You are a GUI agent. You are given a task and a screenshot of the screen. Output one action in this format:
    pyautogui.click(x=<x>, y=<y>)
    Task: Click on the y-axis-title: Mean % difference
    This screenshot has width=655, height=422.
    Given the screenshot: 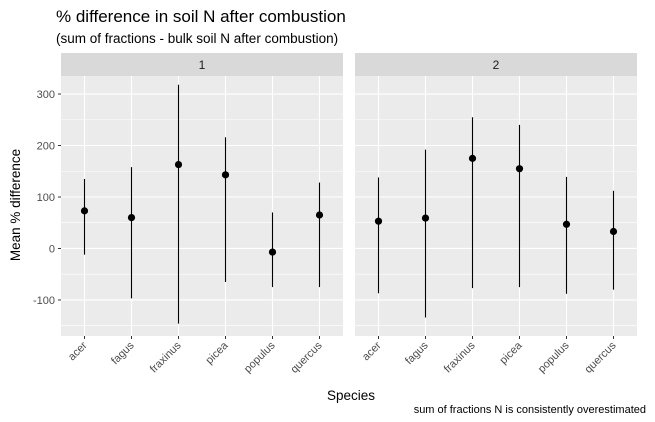 What is the action you would take?
    pyautogui.click(x=15, y=205)
    